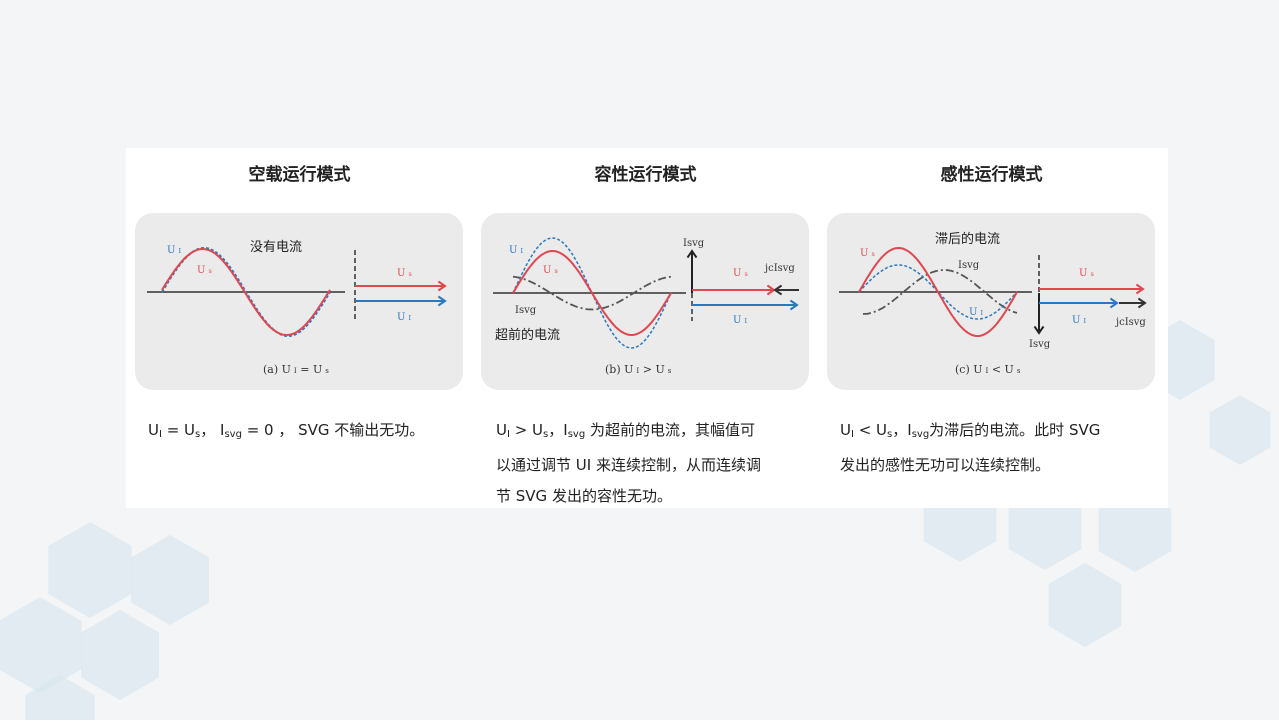 The height and width of the screenshot is (720, 1279). What do you see at coordinates (178, 430) in the screenshot?
I see `caption-text: = U` at bounding box center [178, 430].